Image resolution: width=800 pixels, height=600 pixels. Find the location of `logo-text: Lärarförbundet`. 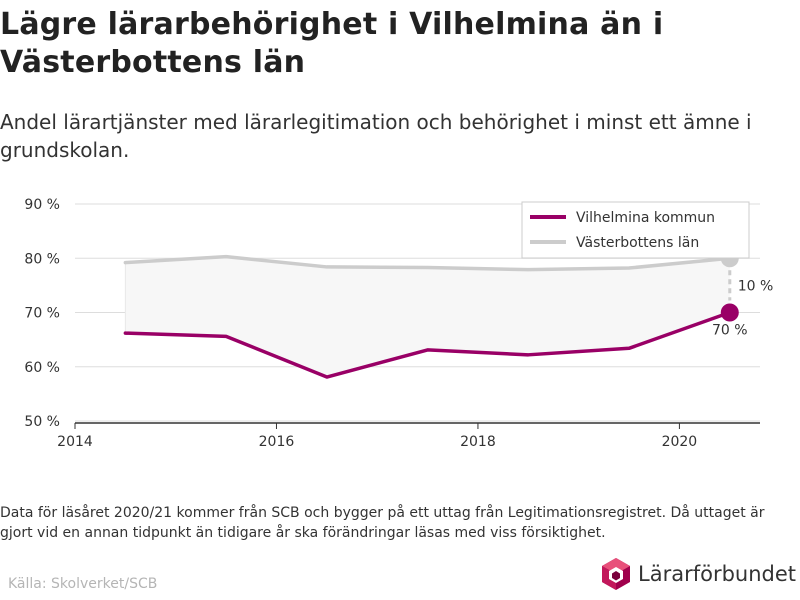

logo-text: Lärarförbundet is located at coordinates (717, 574).